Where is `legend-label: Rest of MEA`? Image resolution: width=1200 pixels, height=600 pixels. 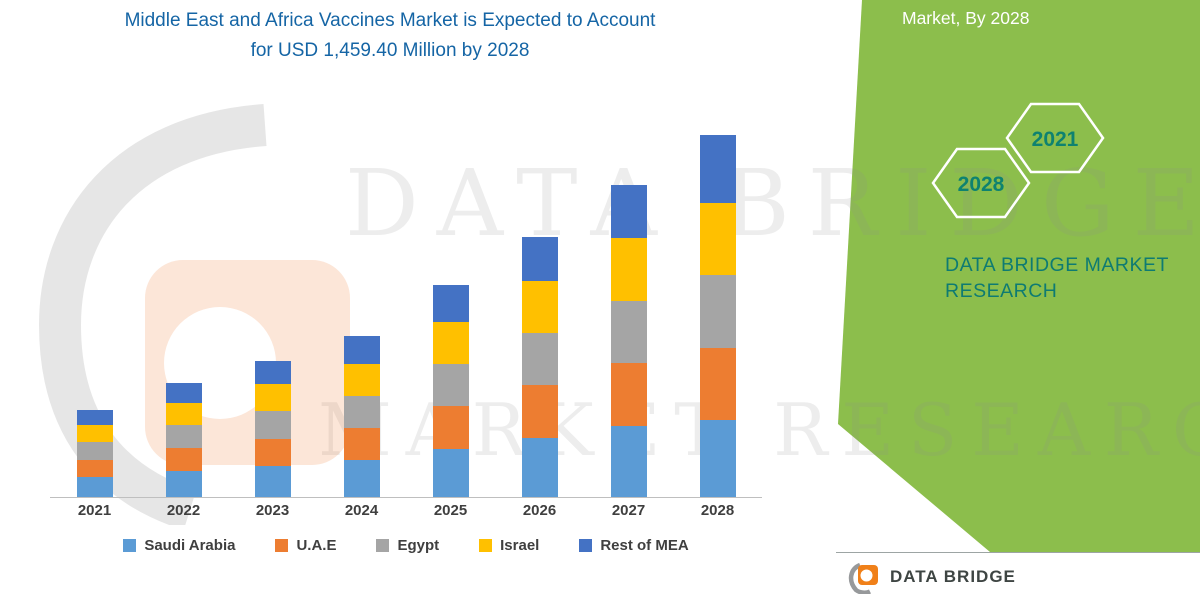
legend-label: Rest of MEA is located at coordinates (644, 545).